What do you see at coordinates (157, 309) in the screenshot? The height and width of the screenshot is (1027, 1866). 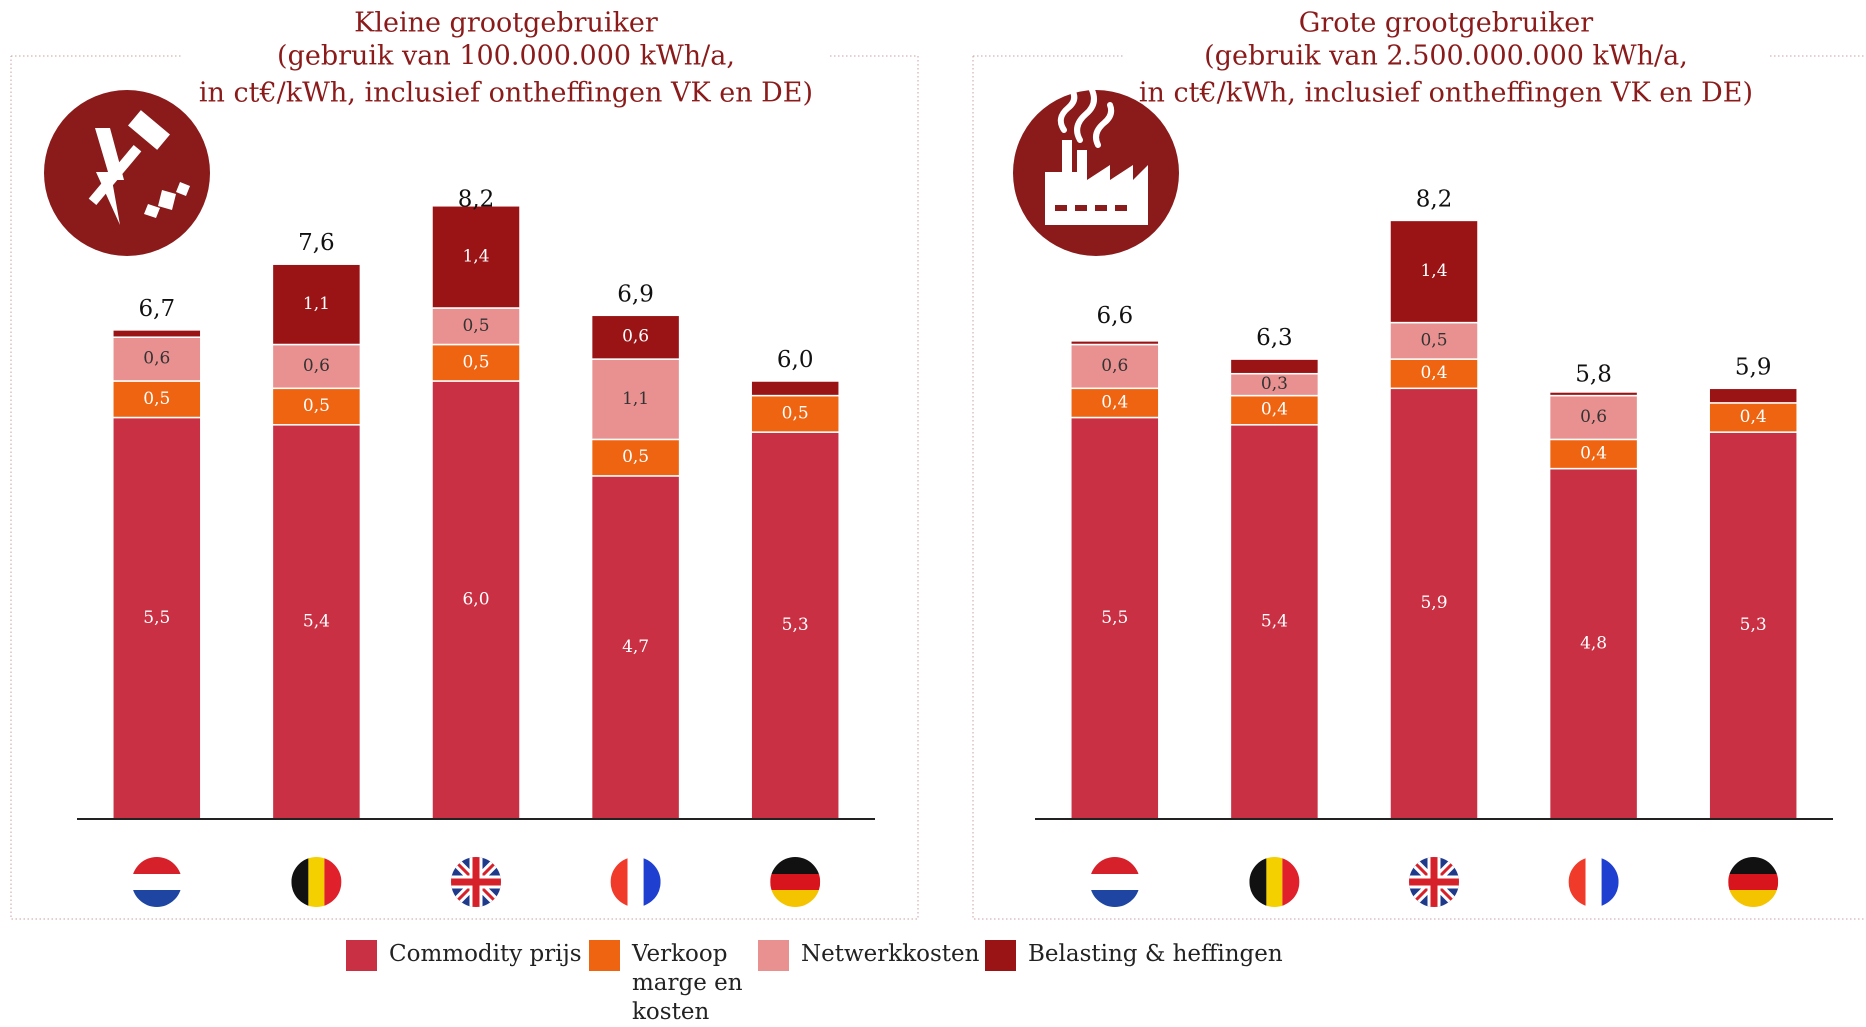 I see `total-label: 6,7` at bounding box center [157, 309].